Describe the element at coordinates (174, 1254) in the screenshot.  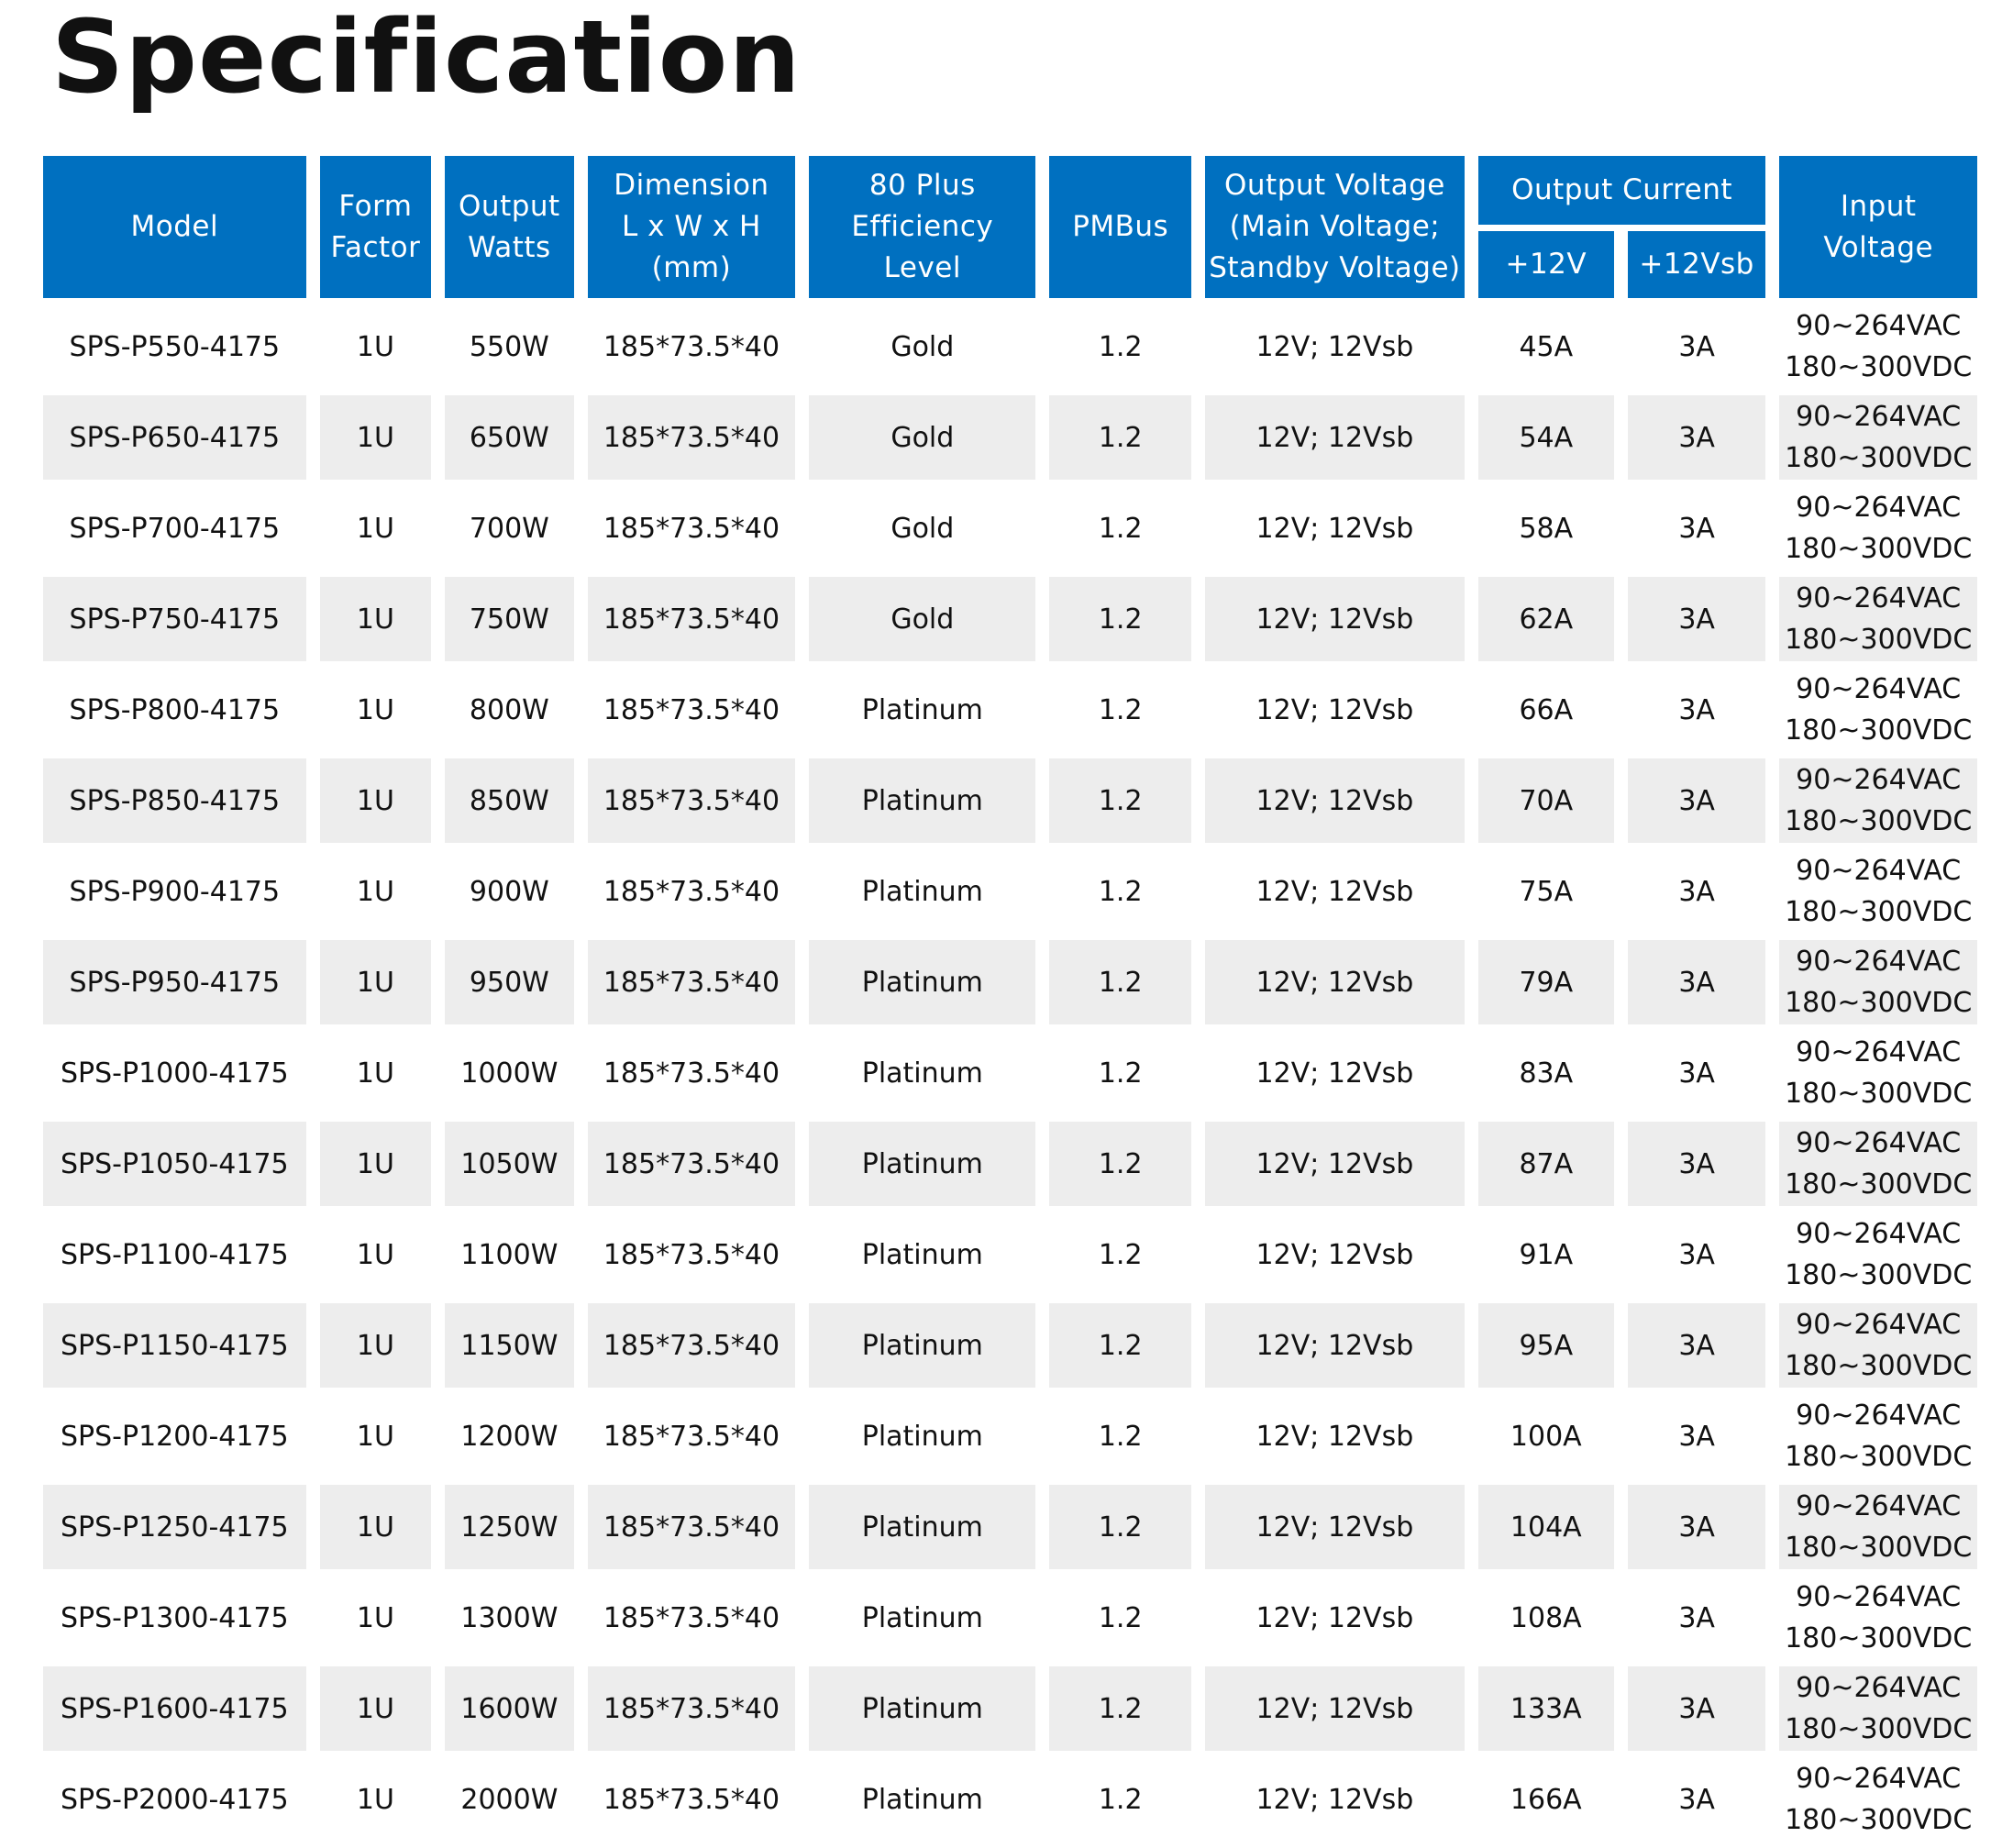
I see `cell-model: SPS-P1100-4175` at that location.